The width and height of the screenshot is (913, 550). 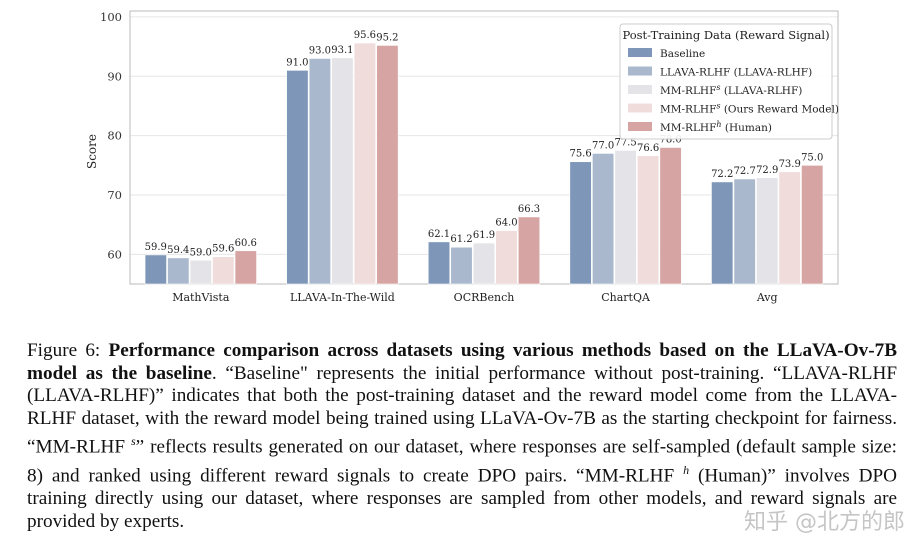 I want to click on bar-data-label: 61.2, so click(x=461, y=239).